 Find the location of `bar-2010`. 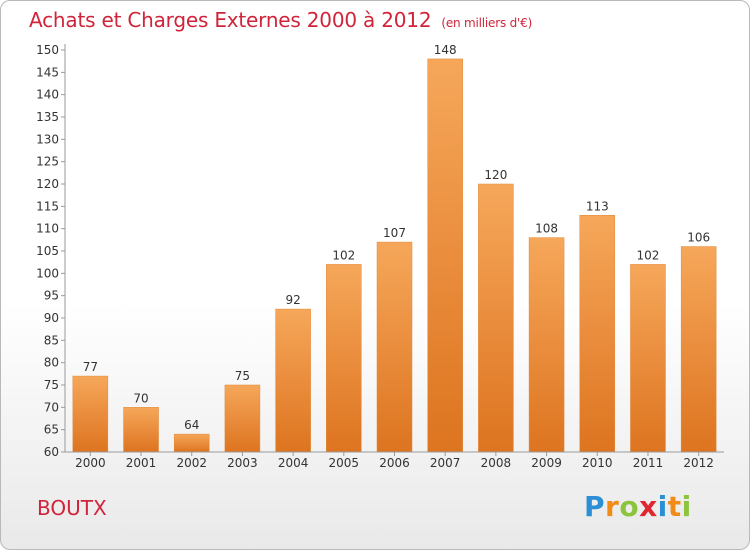

bar-2010 is located at coordinates (597, 334).